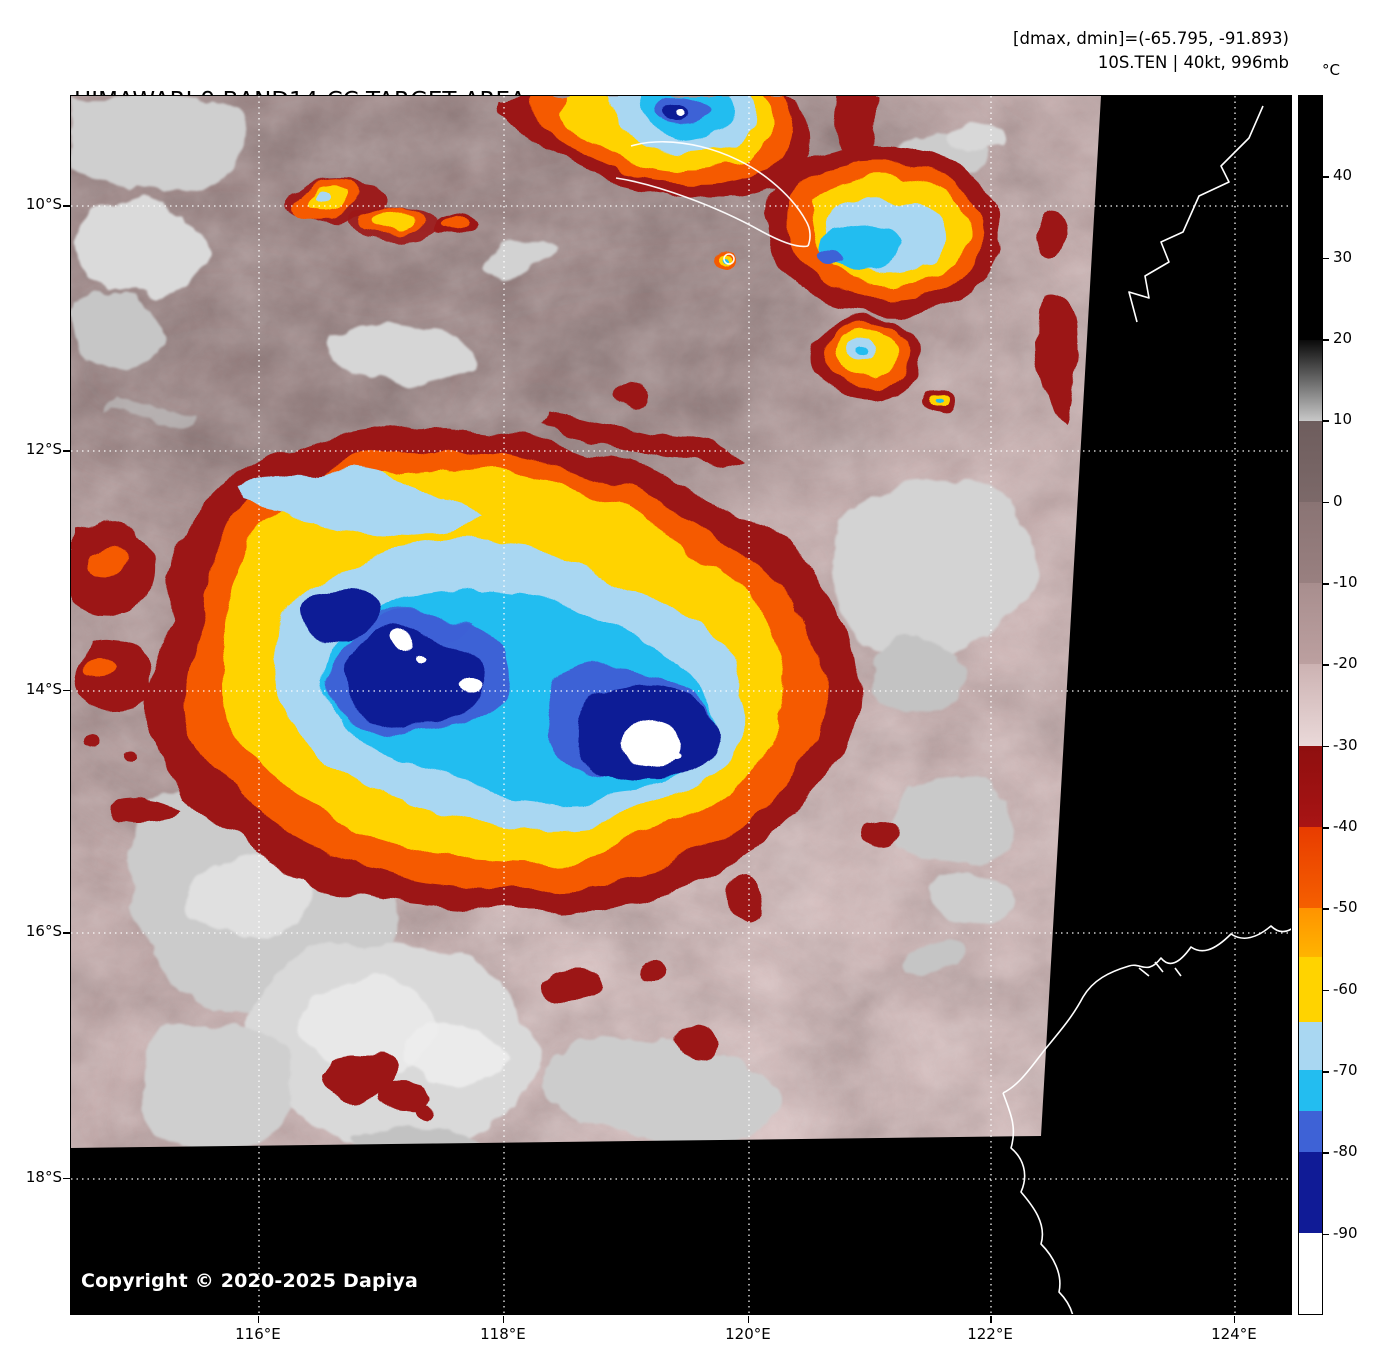 This screenshot has width=1388, height=1359. What do you see at coordinates (401, 642) in the screenshot?
I see `cyclone-coldest-spot` at bounding box center [401, 642].